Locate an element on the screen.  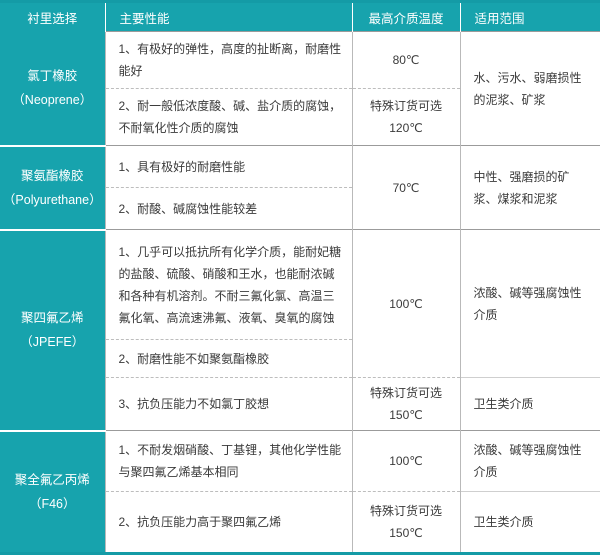
material-name-cn: 氯丁橡胶 is located at coordinates (52, 76).